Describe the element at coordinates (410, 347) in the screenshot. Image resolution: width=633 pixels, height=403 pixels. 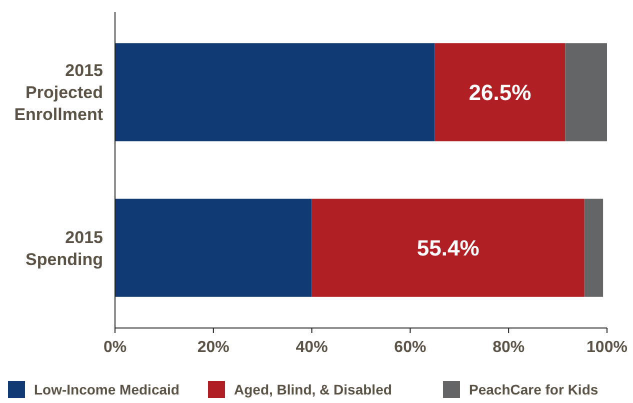
I see `x-tick-label: 60%` at that location.